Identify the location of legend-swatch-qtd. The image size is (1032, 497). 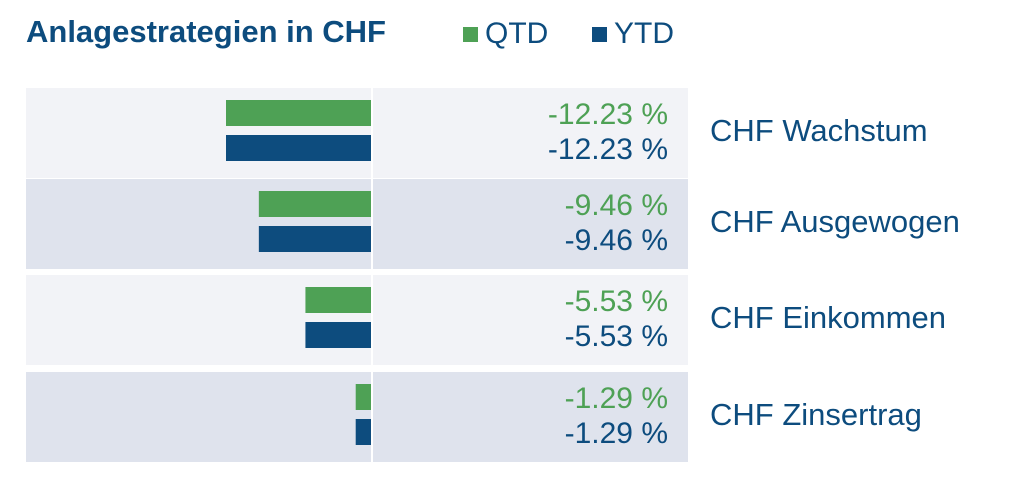
(470, 34).